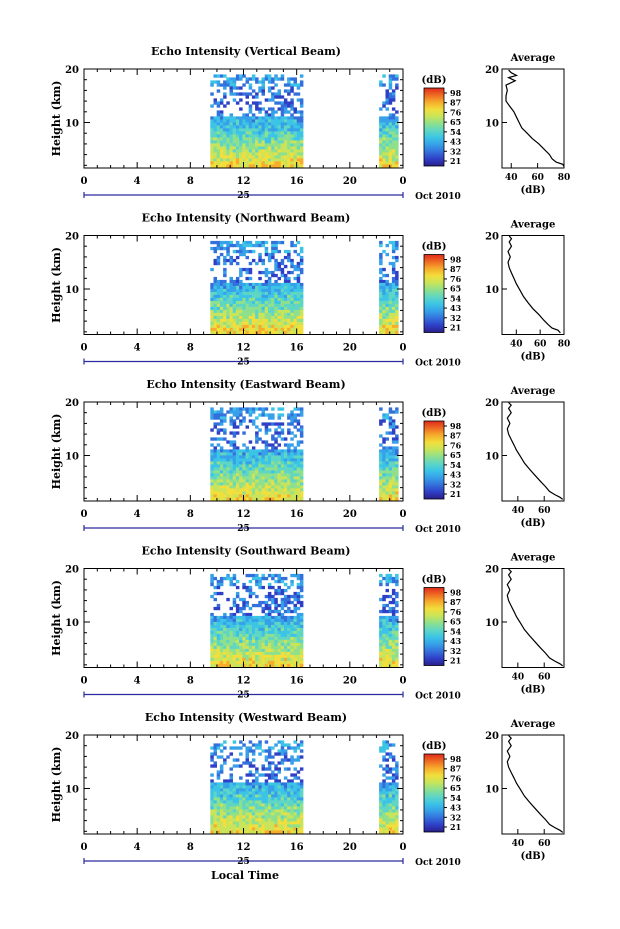  I want to click on colorbar-tick-label: 43, so click(456, 475).